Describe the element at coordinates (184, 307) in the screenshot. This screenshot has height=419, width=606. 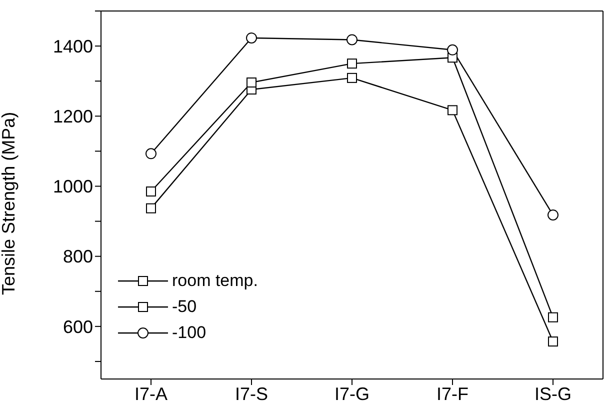
I see `legend-label: -50` at that location.